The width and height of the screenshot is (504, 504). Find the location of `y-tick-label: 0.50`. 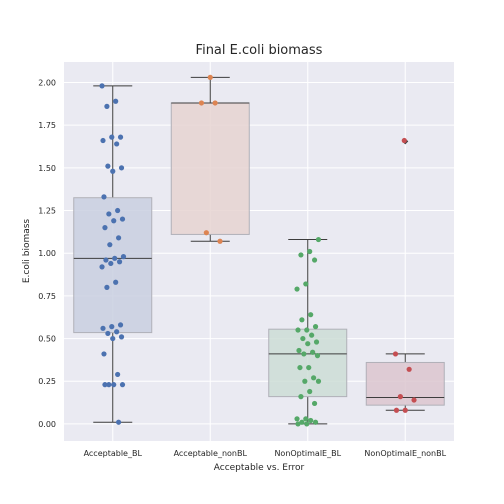

y-tick-label: 0.50 is located at coordinates (47, 339).